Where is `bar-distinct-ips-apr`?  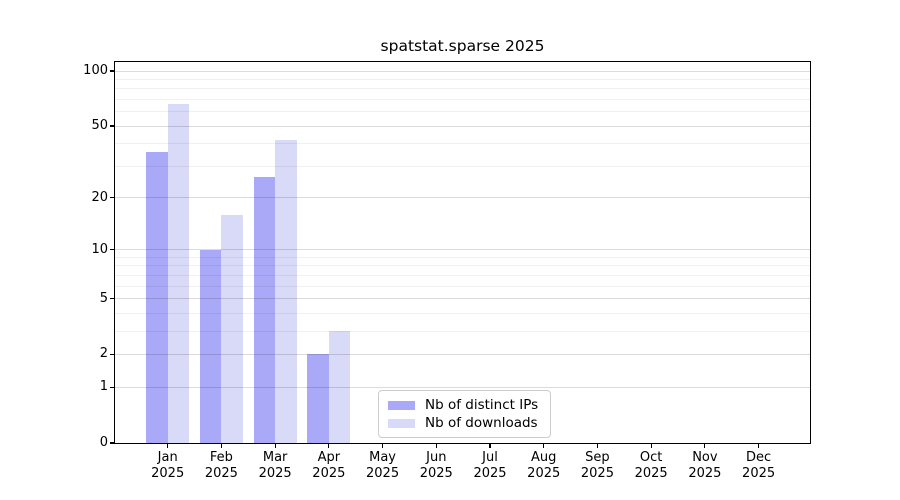 bar-distinct-ips-apr is located at coordinates (318, 398).